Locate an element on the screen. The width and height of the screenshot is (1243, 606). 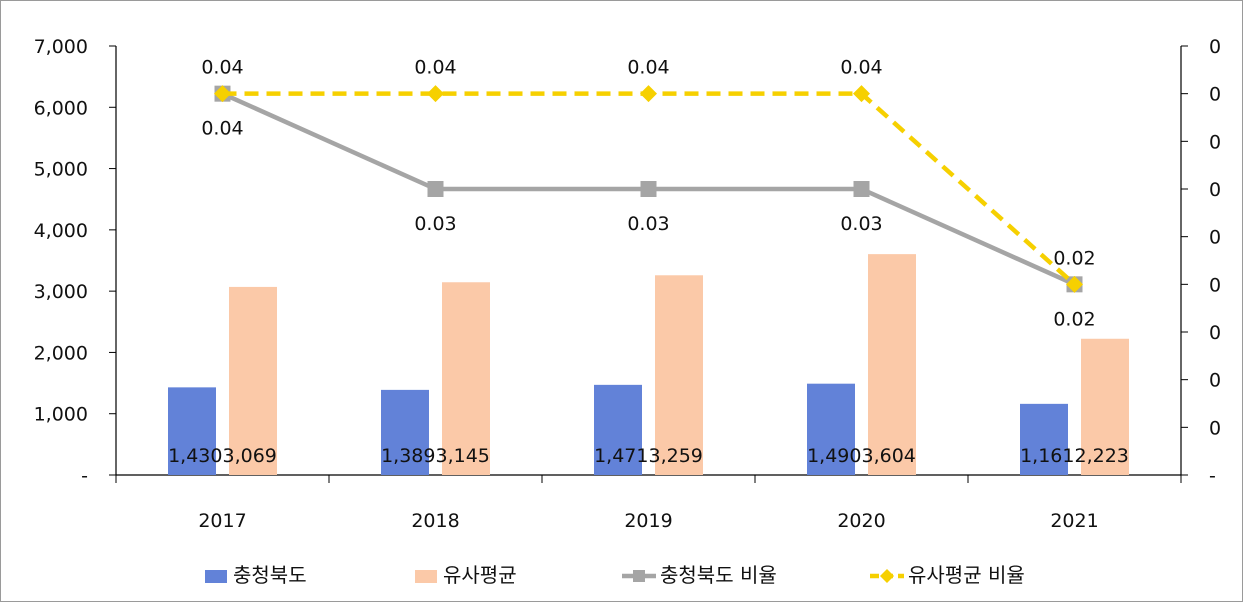
x-tick-label: 2018 is located at coordinates (435, 521).